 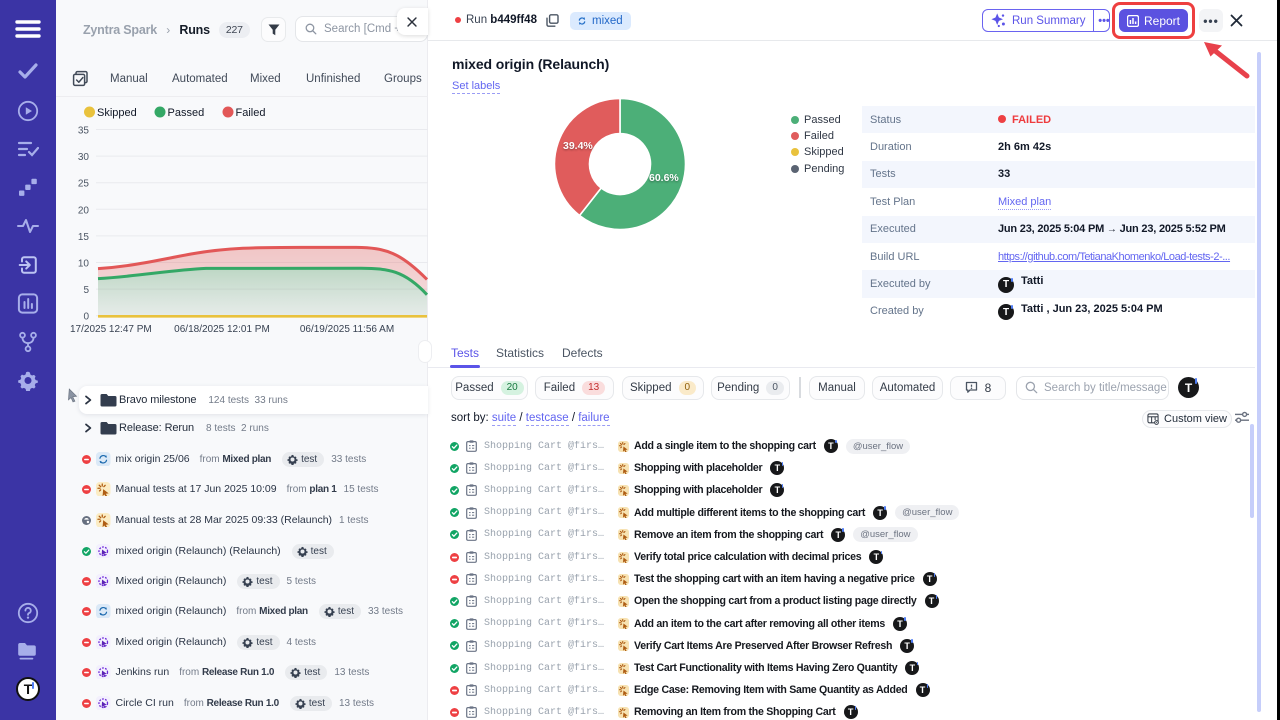 What do you see at coordinates (664, 178) in the screenshot?
I see `svg-text: 60.6%` at bounding box center [664, 178].